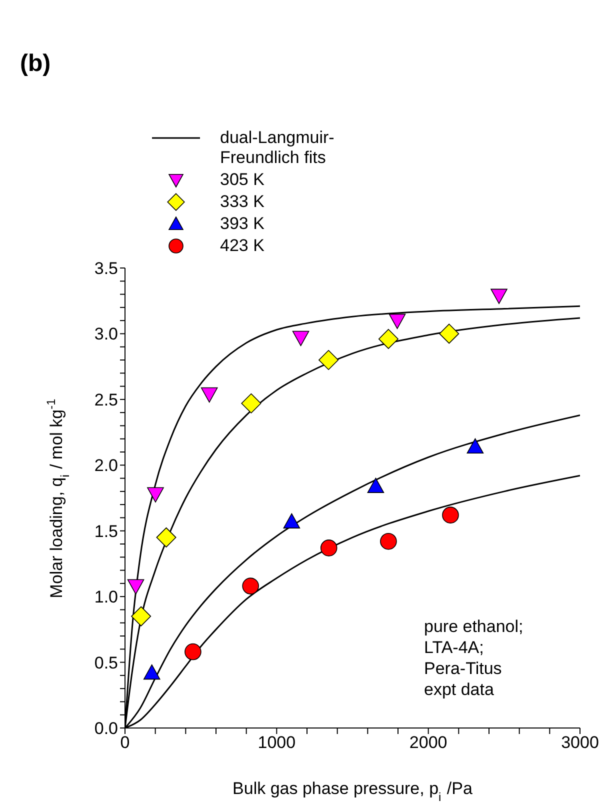  Describe the element at coordinates (106, 597) in the screenshot. I see `y-tick-label: 1.0` at that location.